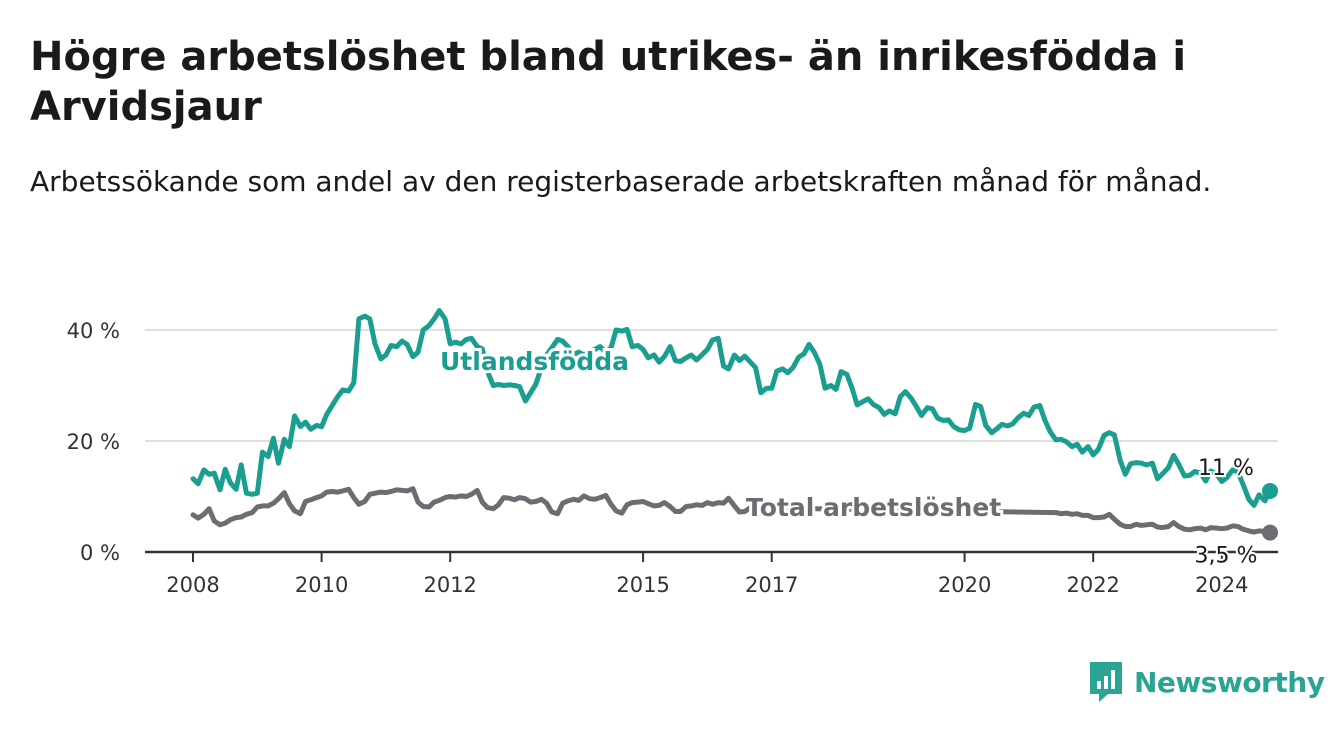 This screenshot has width=1340, height=734. I want to click on series-end-label-1: 3,5 %, so click(1226, 556).